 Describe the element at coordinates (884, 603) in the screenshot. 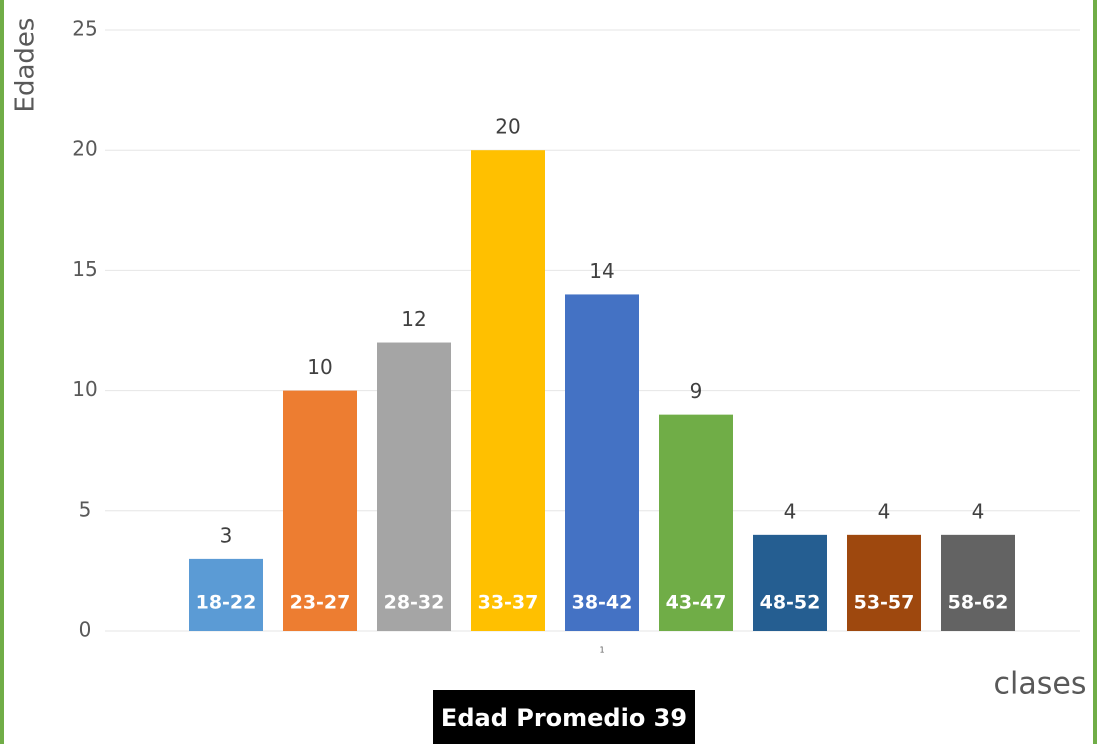

I see `bar-name-label: 53-57` at that location.